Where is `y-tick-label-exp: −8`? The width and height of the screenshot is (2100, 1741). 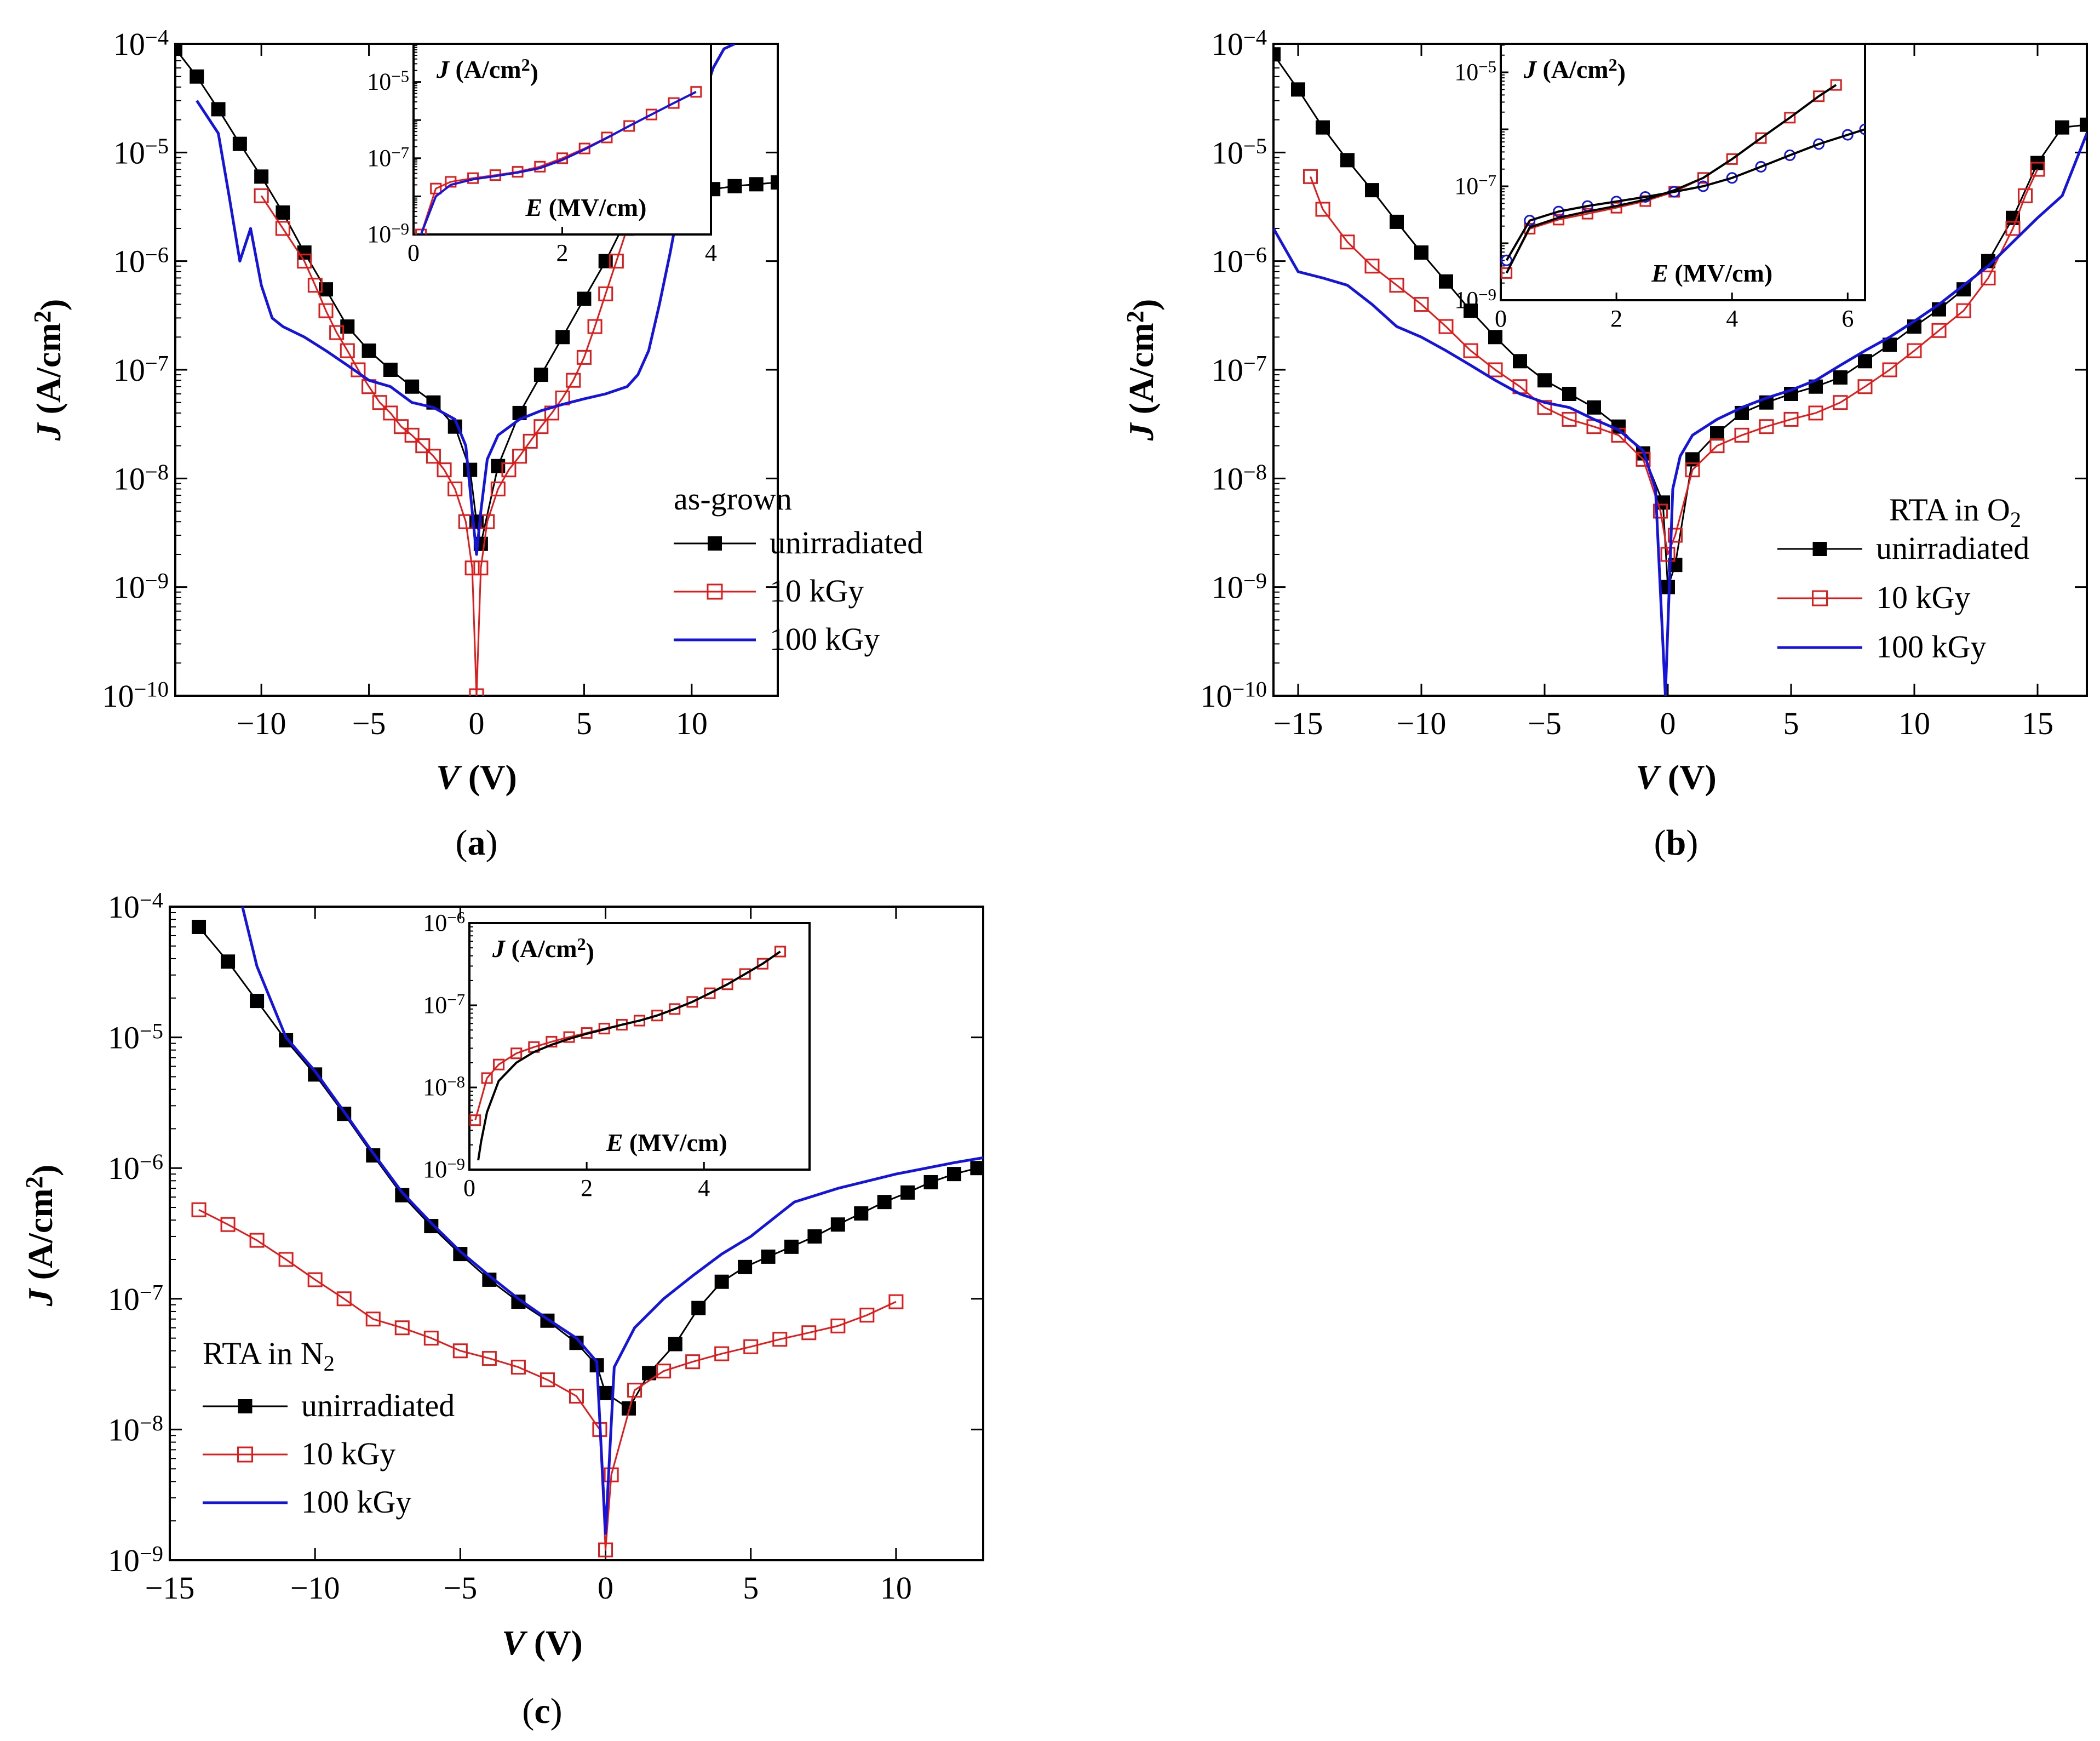
y-tick-label-exp: −8 is located at coordinates (151, 1423).